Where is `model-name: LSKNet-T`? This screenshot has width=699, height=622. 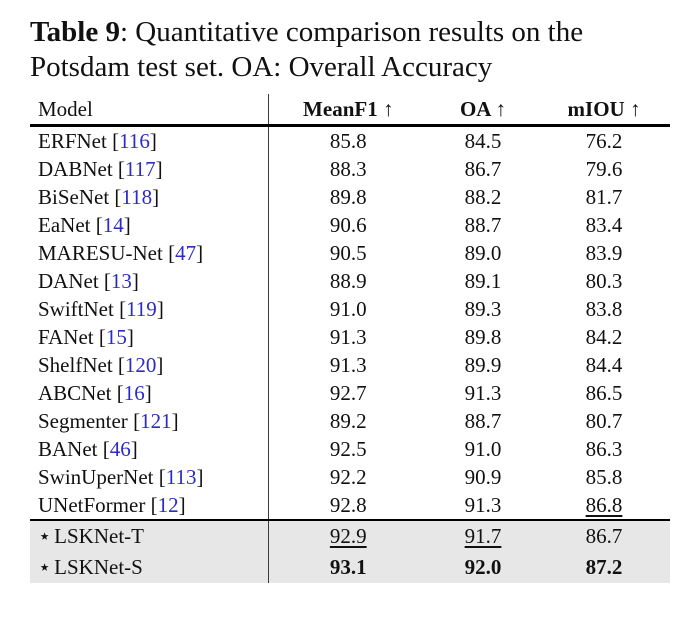
model-name: LSKNet-T is located at coordinates (99, 536).